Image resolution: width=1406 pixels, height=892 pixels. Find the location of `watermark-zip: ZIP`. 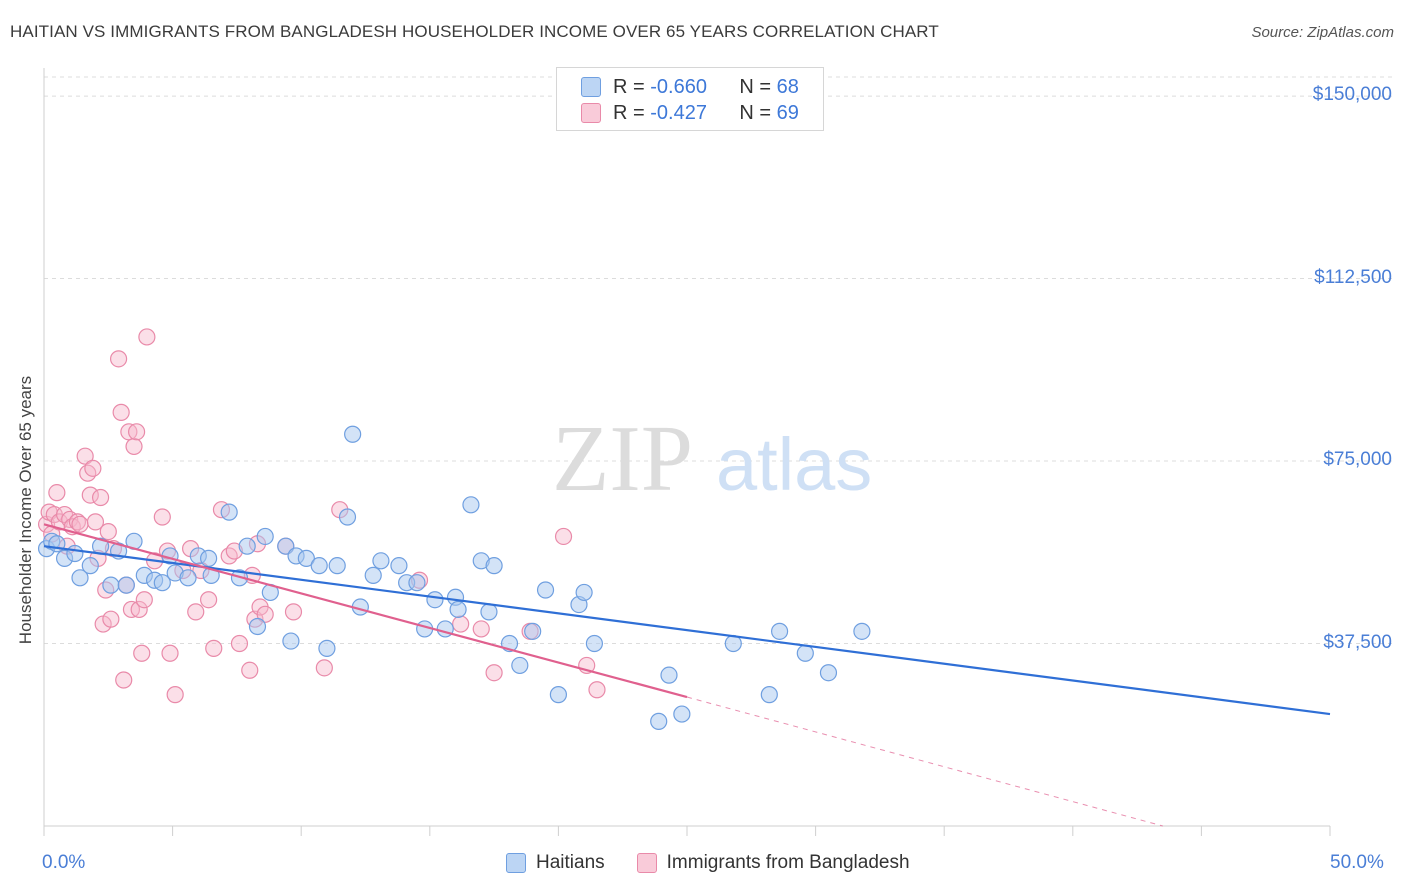

watermark-zip: ZIP is located at coordinates (622, 459).